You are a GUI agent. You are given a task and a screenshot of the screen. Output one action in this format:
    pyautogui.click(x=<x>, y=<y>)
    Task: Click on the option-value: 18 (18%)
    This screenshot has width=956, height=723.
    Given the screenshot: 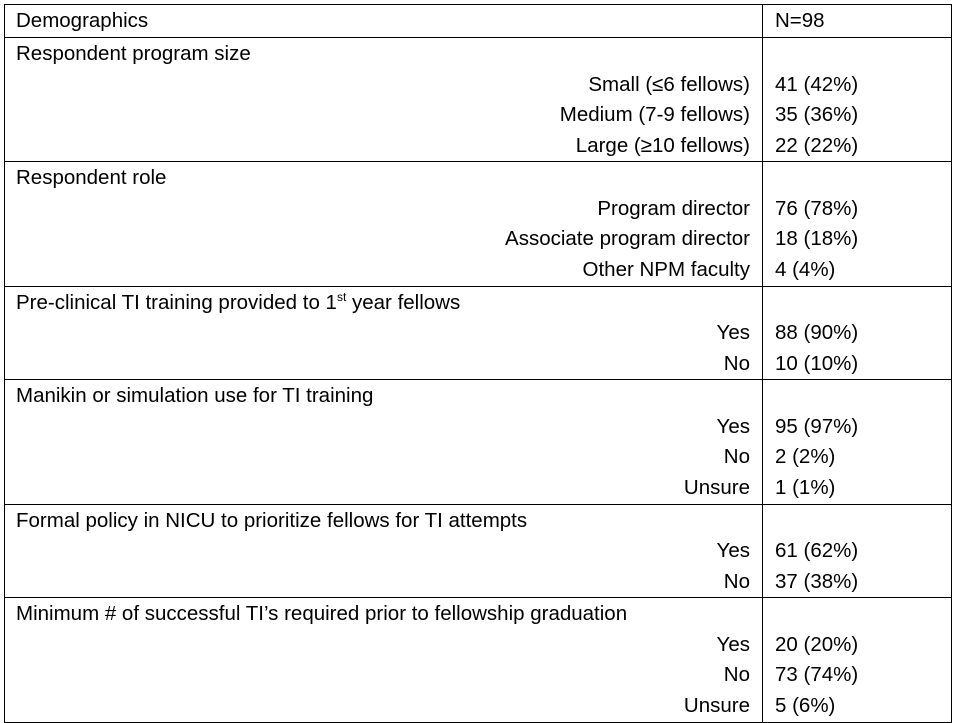 What is the action you would take?
    pyautogui.click(x=817, y=239)
    